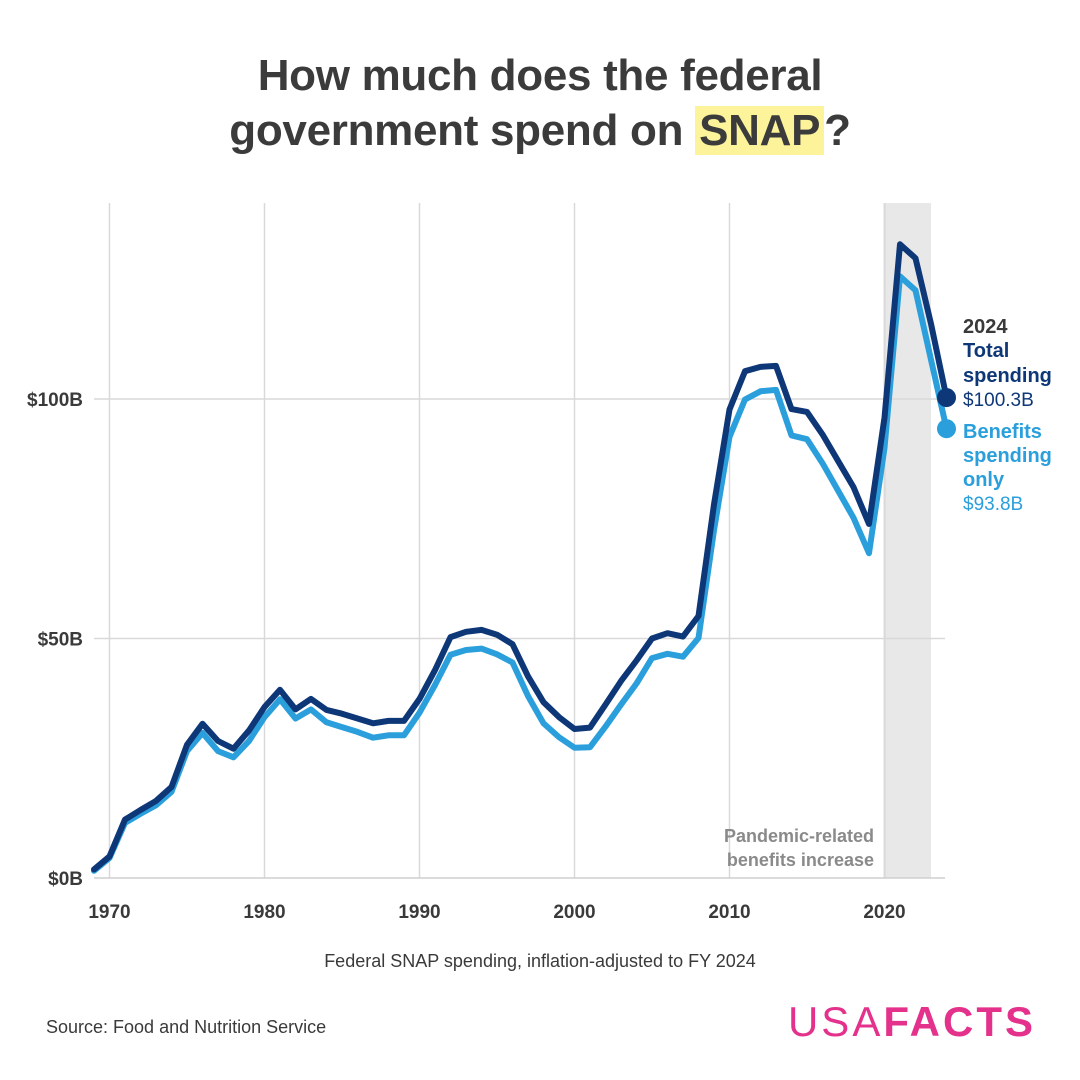 Image resolution: width=1080 pixels, height=1080 pixels. What do you see at coordinates (186, 1027) in the screenshot?
I see `source-note: Source: Food and Nutrition Service` at bounding box center [186, 1027].